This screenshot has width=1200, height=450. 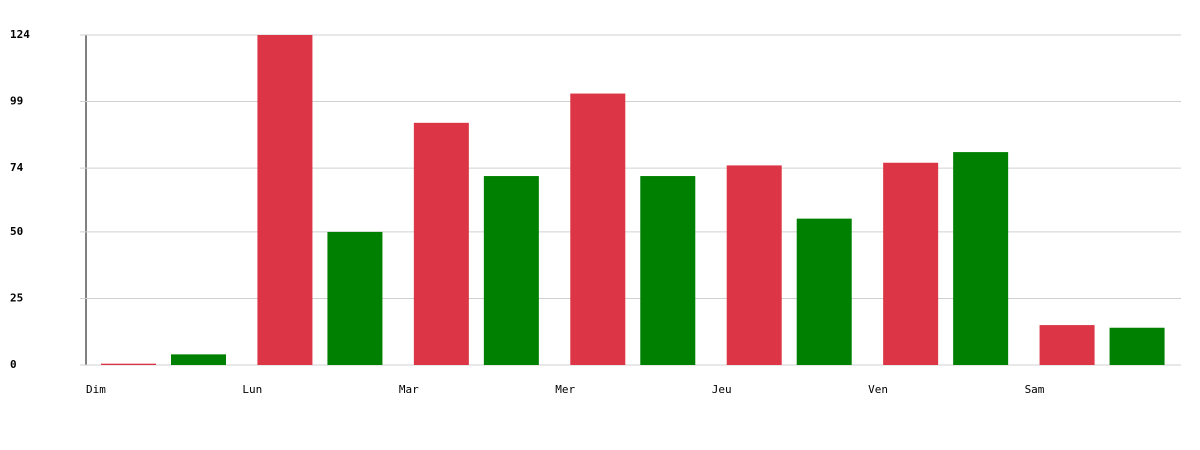 I want to click on x-tick-label: Mer, so click(x=565, y=389).